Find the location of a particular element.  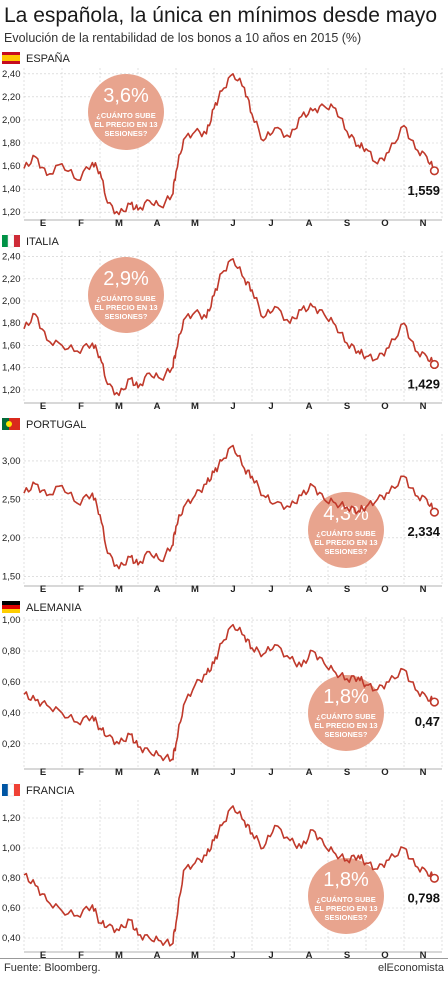

last-value-label: 0,47 is located at coordinates (427, 721).